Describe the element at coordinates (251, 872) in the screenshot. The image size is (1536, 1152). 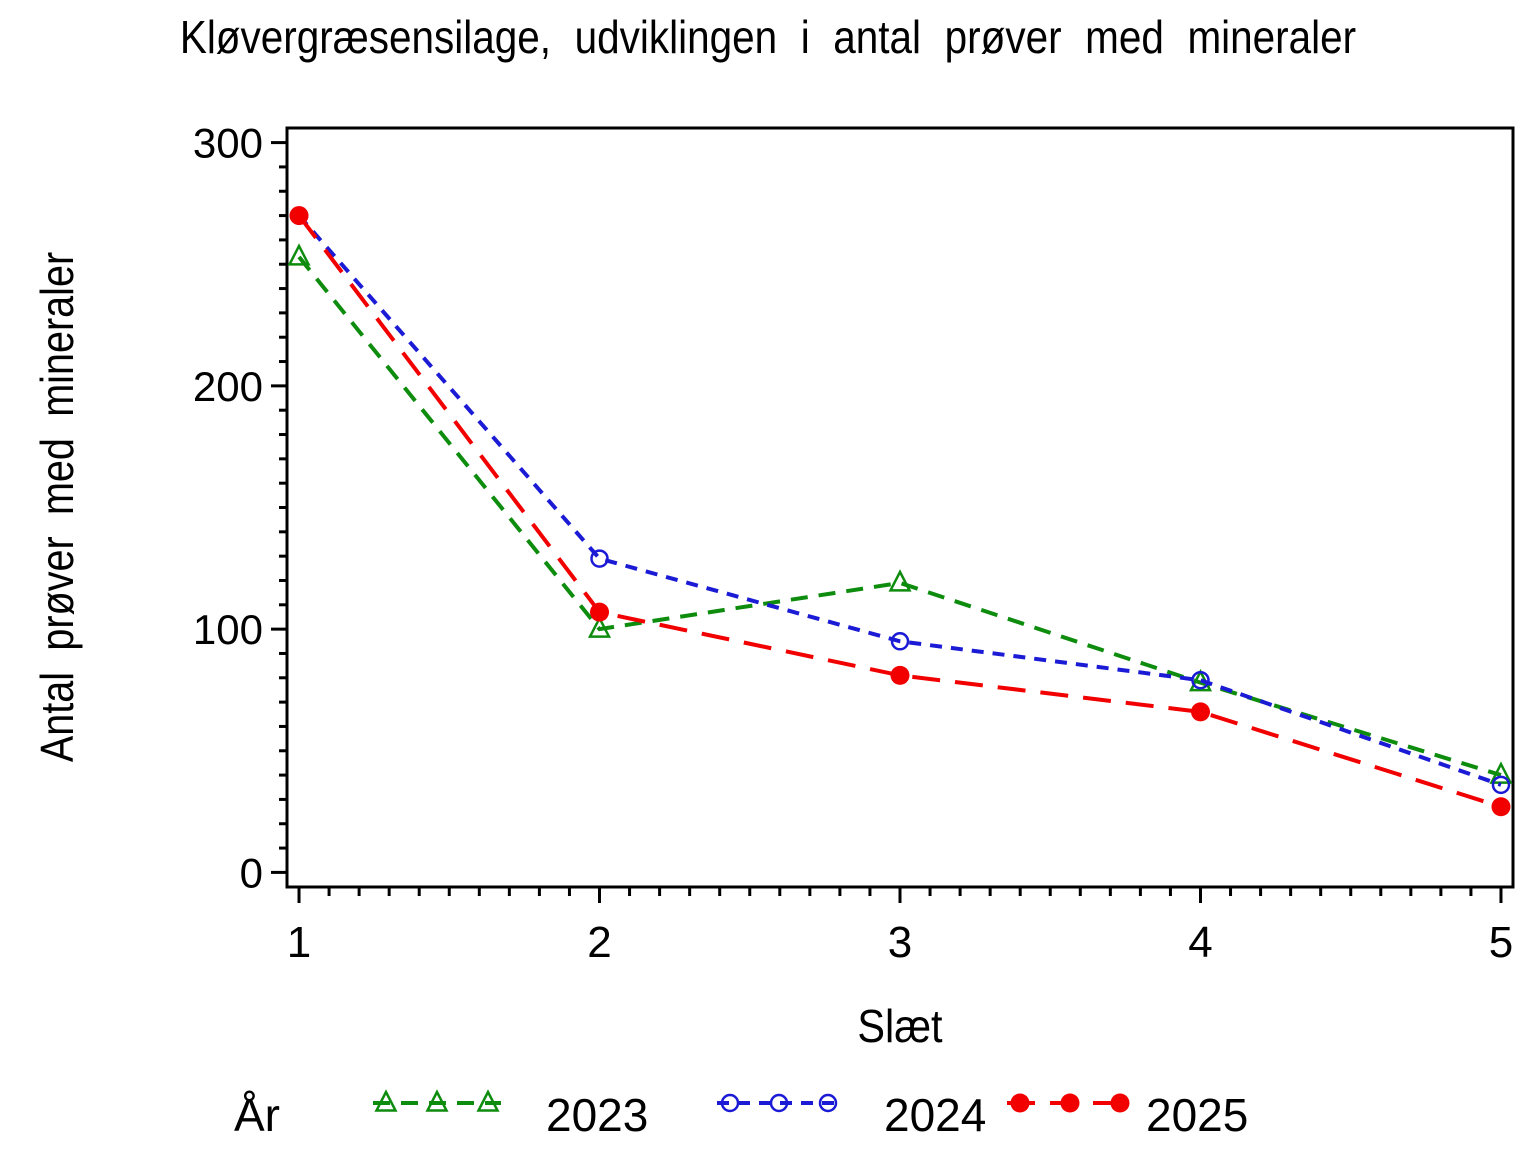
I see `y-tick-label: 0` at that location.